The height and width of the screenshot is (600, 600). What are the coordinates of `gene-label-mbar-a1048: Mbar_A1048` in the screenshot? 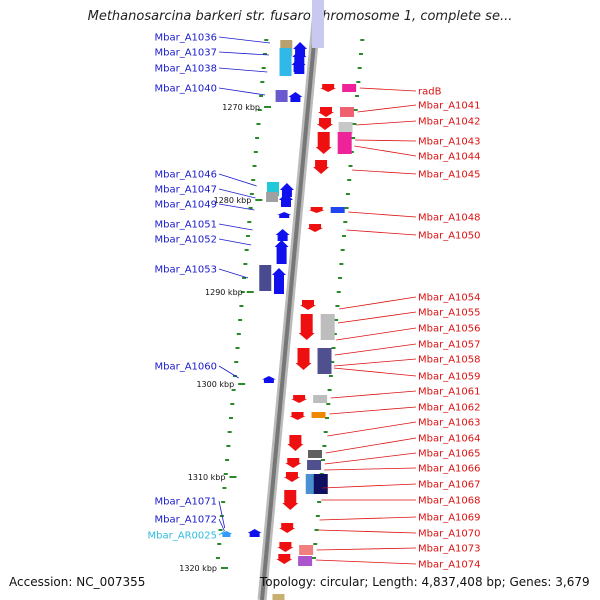 It's located at (449, 218).